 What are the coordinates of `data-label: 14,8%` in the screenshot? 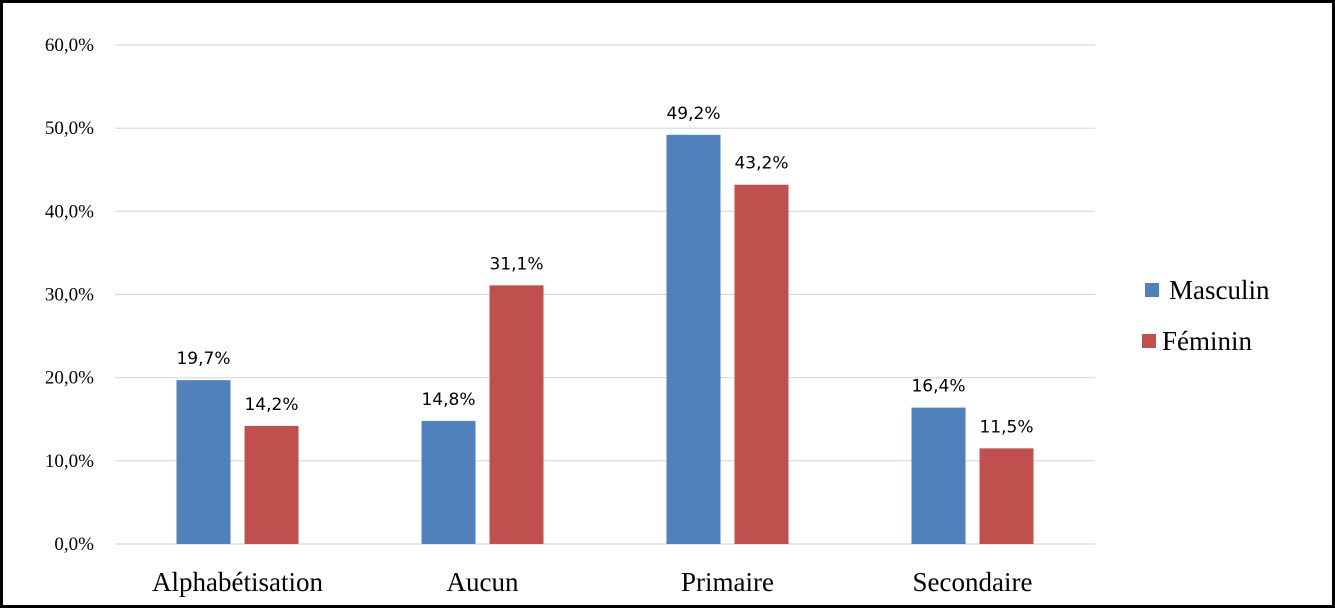 It's located at (448, 400).